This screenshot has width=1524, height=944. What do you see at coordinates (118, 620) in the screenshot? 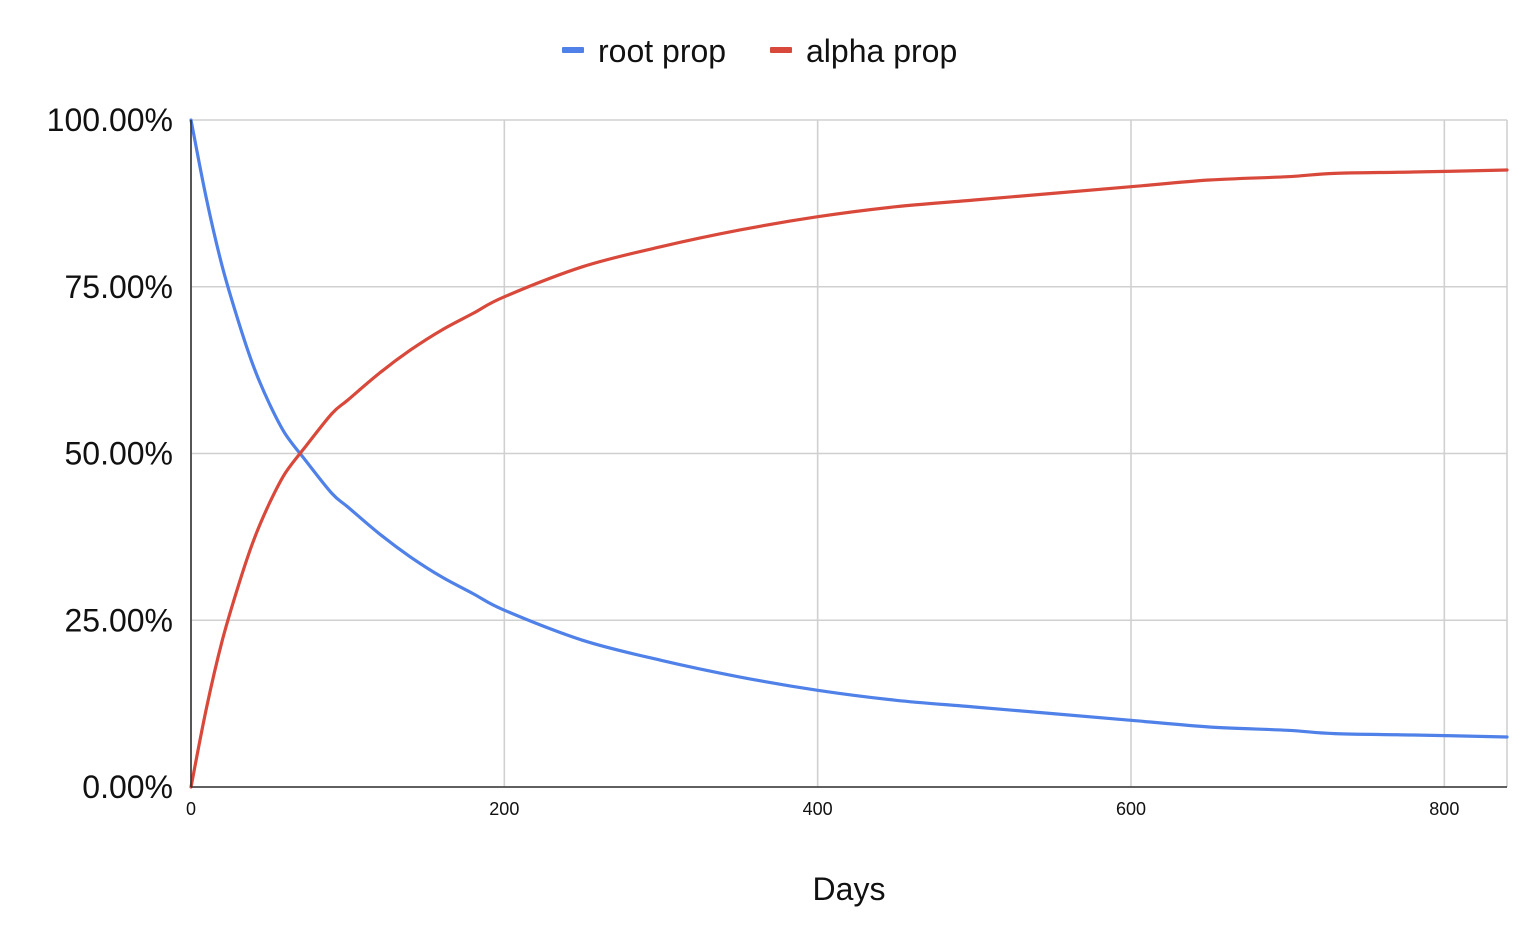
I see `y-tick-label: 25.00%` at bounding box center [118, 620].